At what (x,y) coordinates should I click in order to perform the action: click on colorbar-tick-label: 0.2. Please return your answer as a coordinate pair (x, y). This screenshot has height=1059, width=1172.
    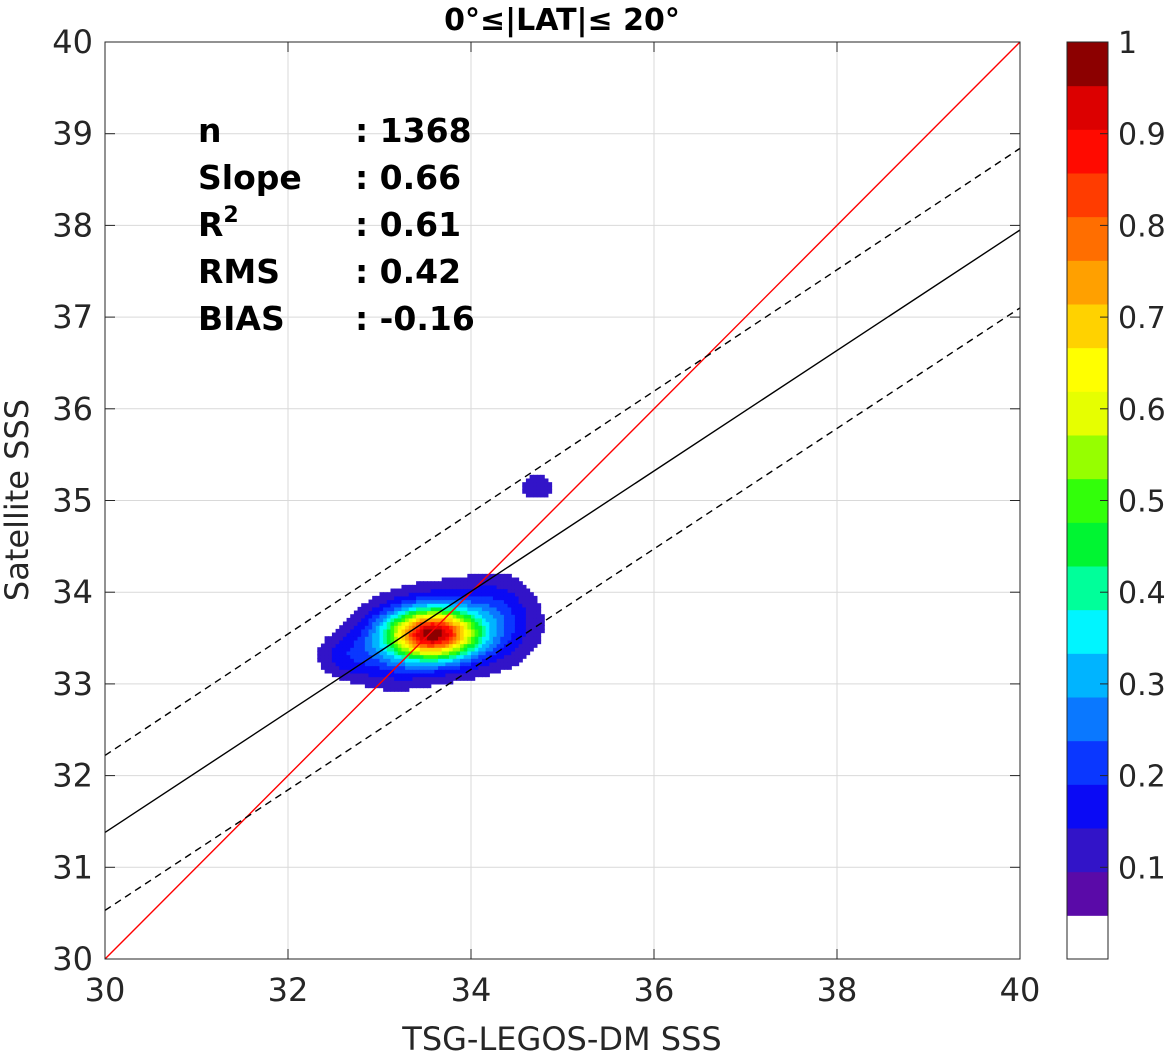
    Looking at the image, I should click on (1142, 777).